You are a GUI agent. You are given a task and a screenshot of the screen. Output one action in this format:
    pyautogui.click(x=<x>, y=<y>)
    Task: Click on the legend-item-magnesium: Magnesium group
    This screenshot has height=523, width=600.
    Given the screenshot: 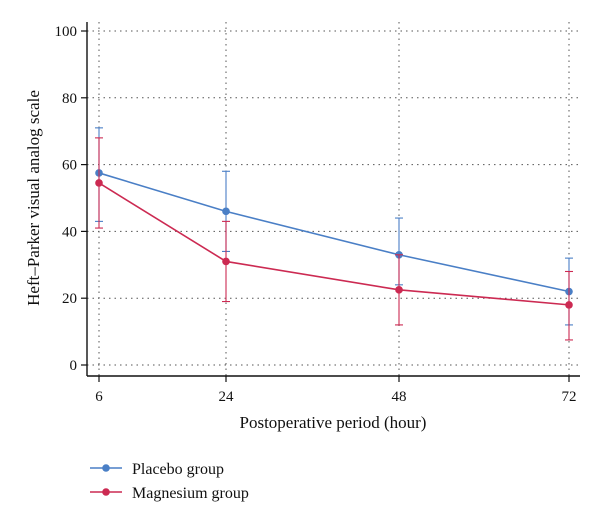 What is the action you would take?
    pyautogui.click(x=169, y=493)
    